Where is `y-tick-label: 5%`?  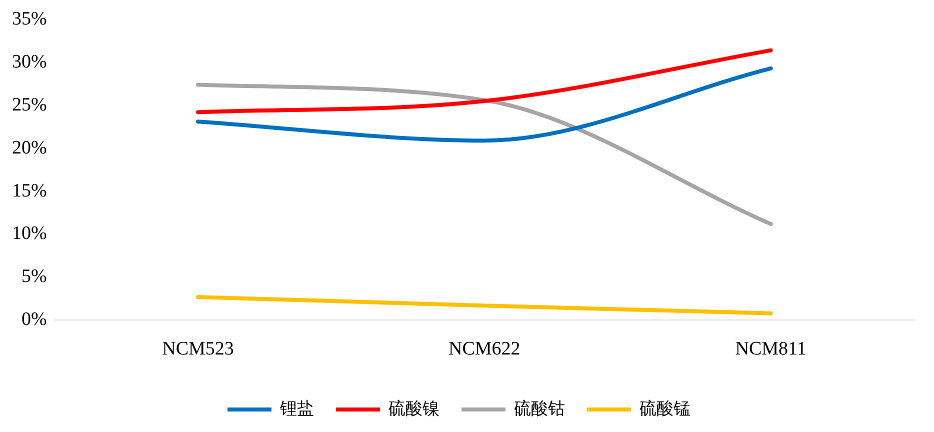
y-tick-label: 5% is located at coordinates (34, 277).